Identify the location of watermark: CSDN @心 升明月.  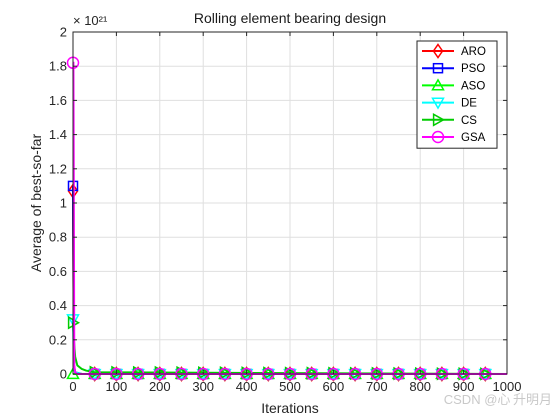
(498, 399).